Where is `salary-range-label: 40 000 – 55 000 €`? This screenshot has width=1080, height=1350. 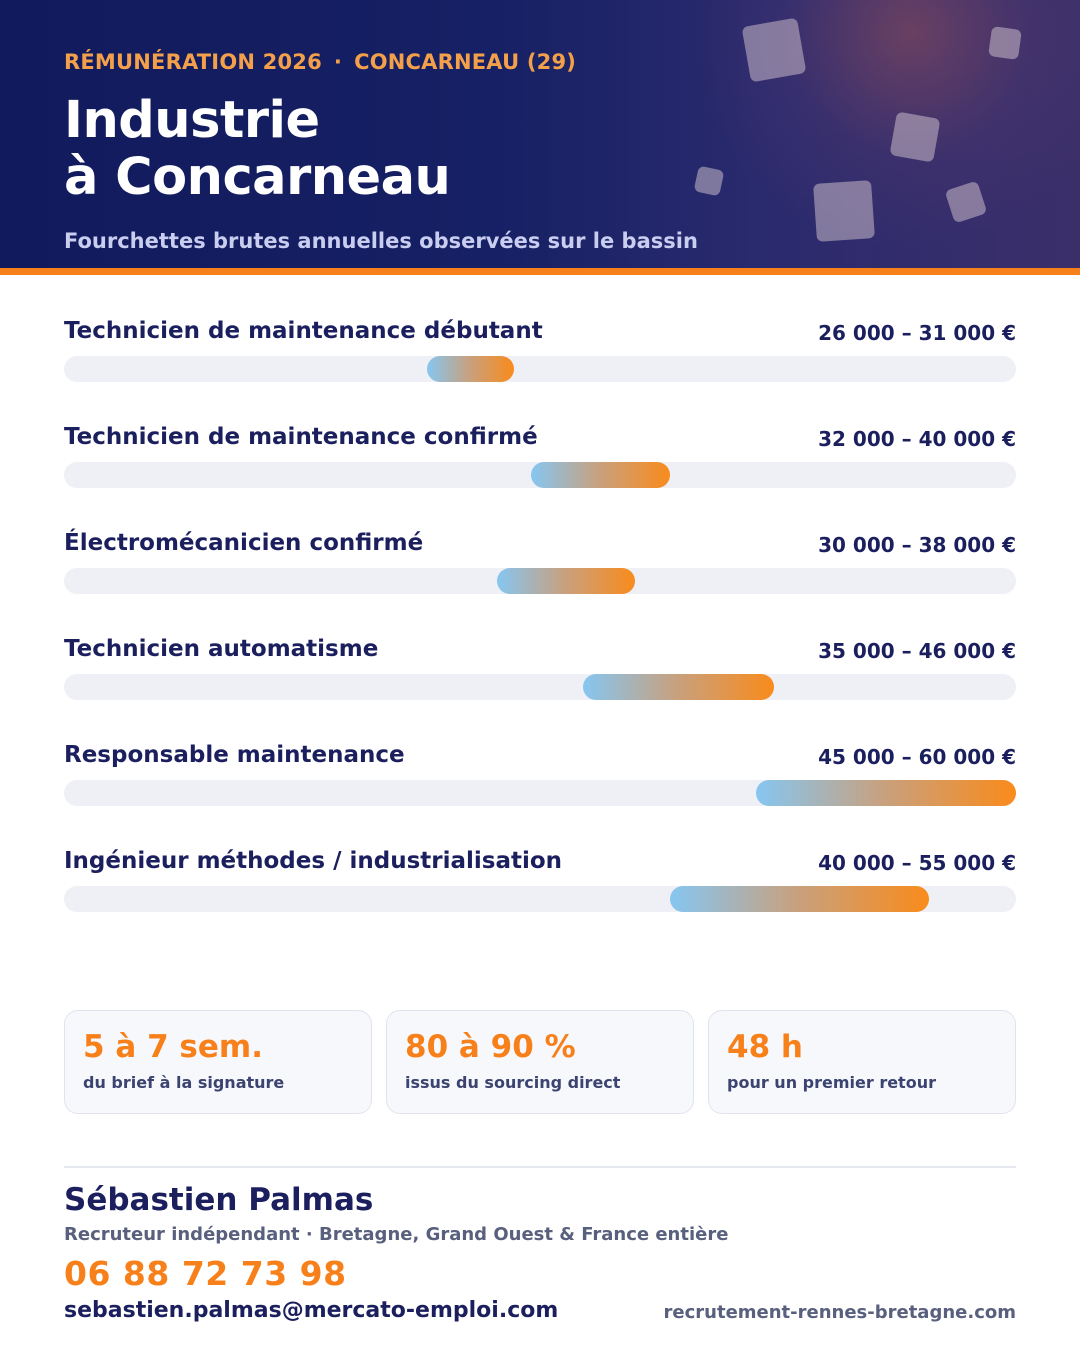
salary-range-label: 40 000 – 55 000 € is located at coordinates (917, 863).